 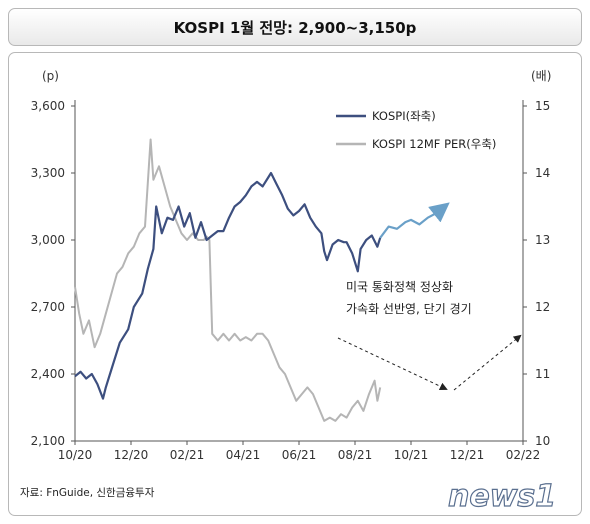 What do you see at coordinates (299, 455) in the screenshot?
I see `x-tick-label: 06/21` at bounding box center [299, 455].